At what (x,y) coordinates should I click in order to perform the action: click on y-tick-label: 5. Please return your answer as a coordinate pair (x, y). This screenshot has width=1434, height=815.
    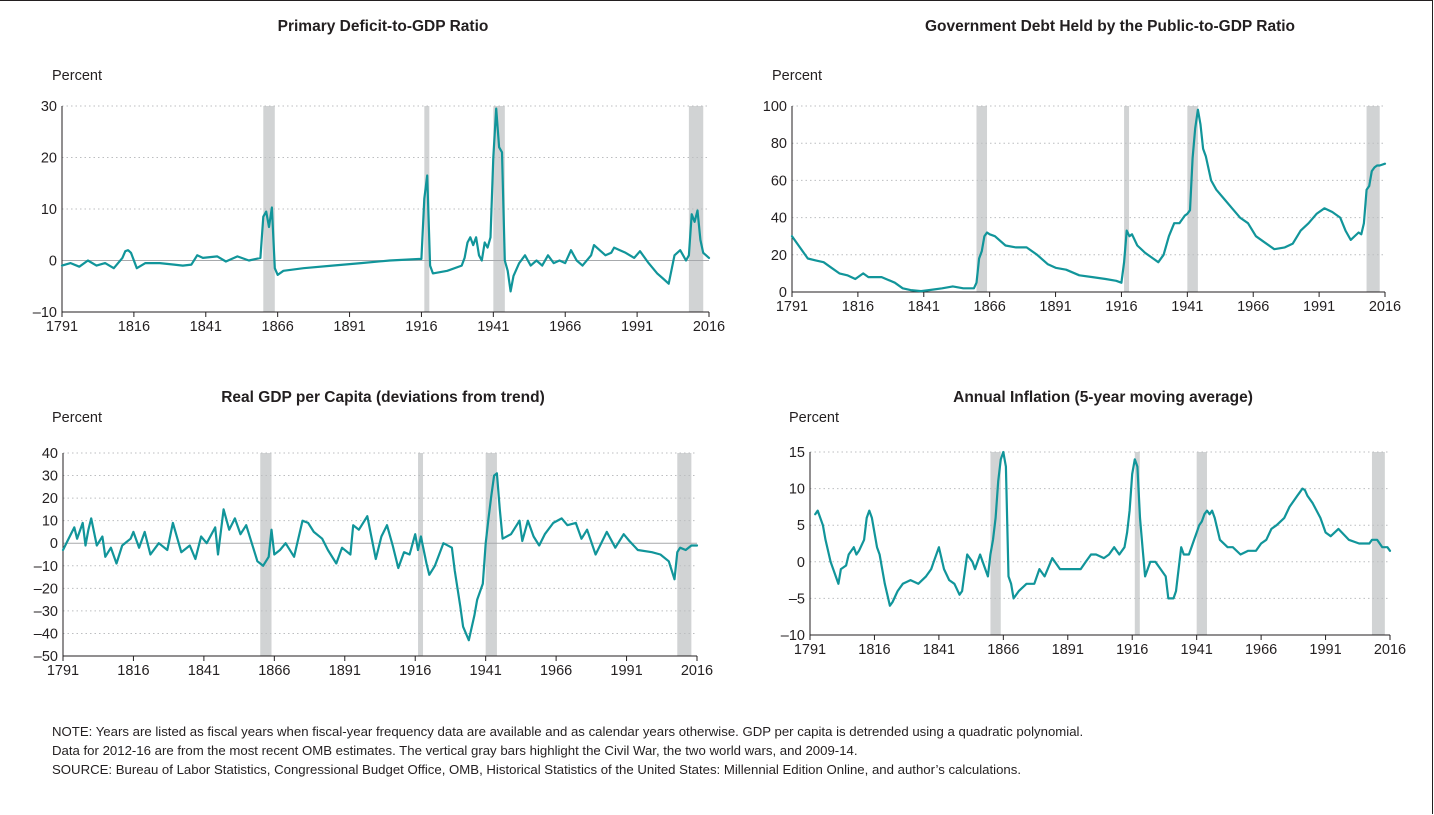
    Looking at the image, I should click on (801, 526).